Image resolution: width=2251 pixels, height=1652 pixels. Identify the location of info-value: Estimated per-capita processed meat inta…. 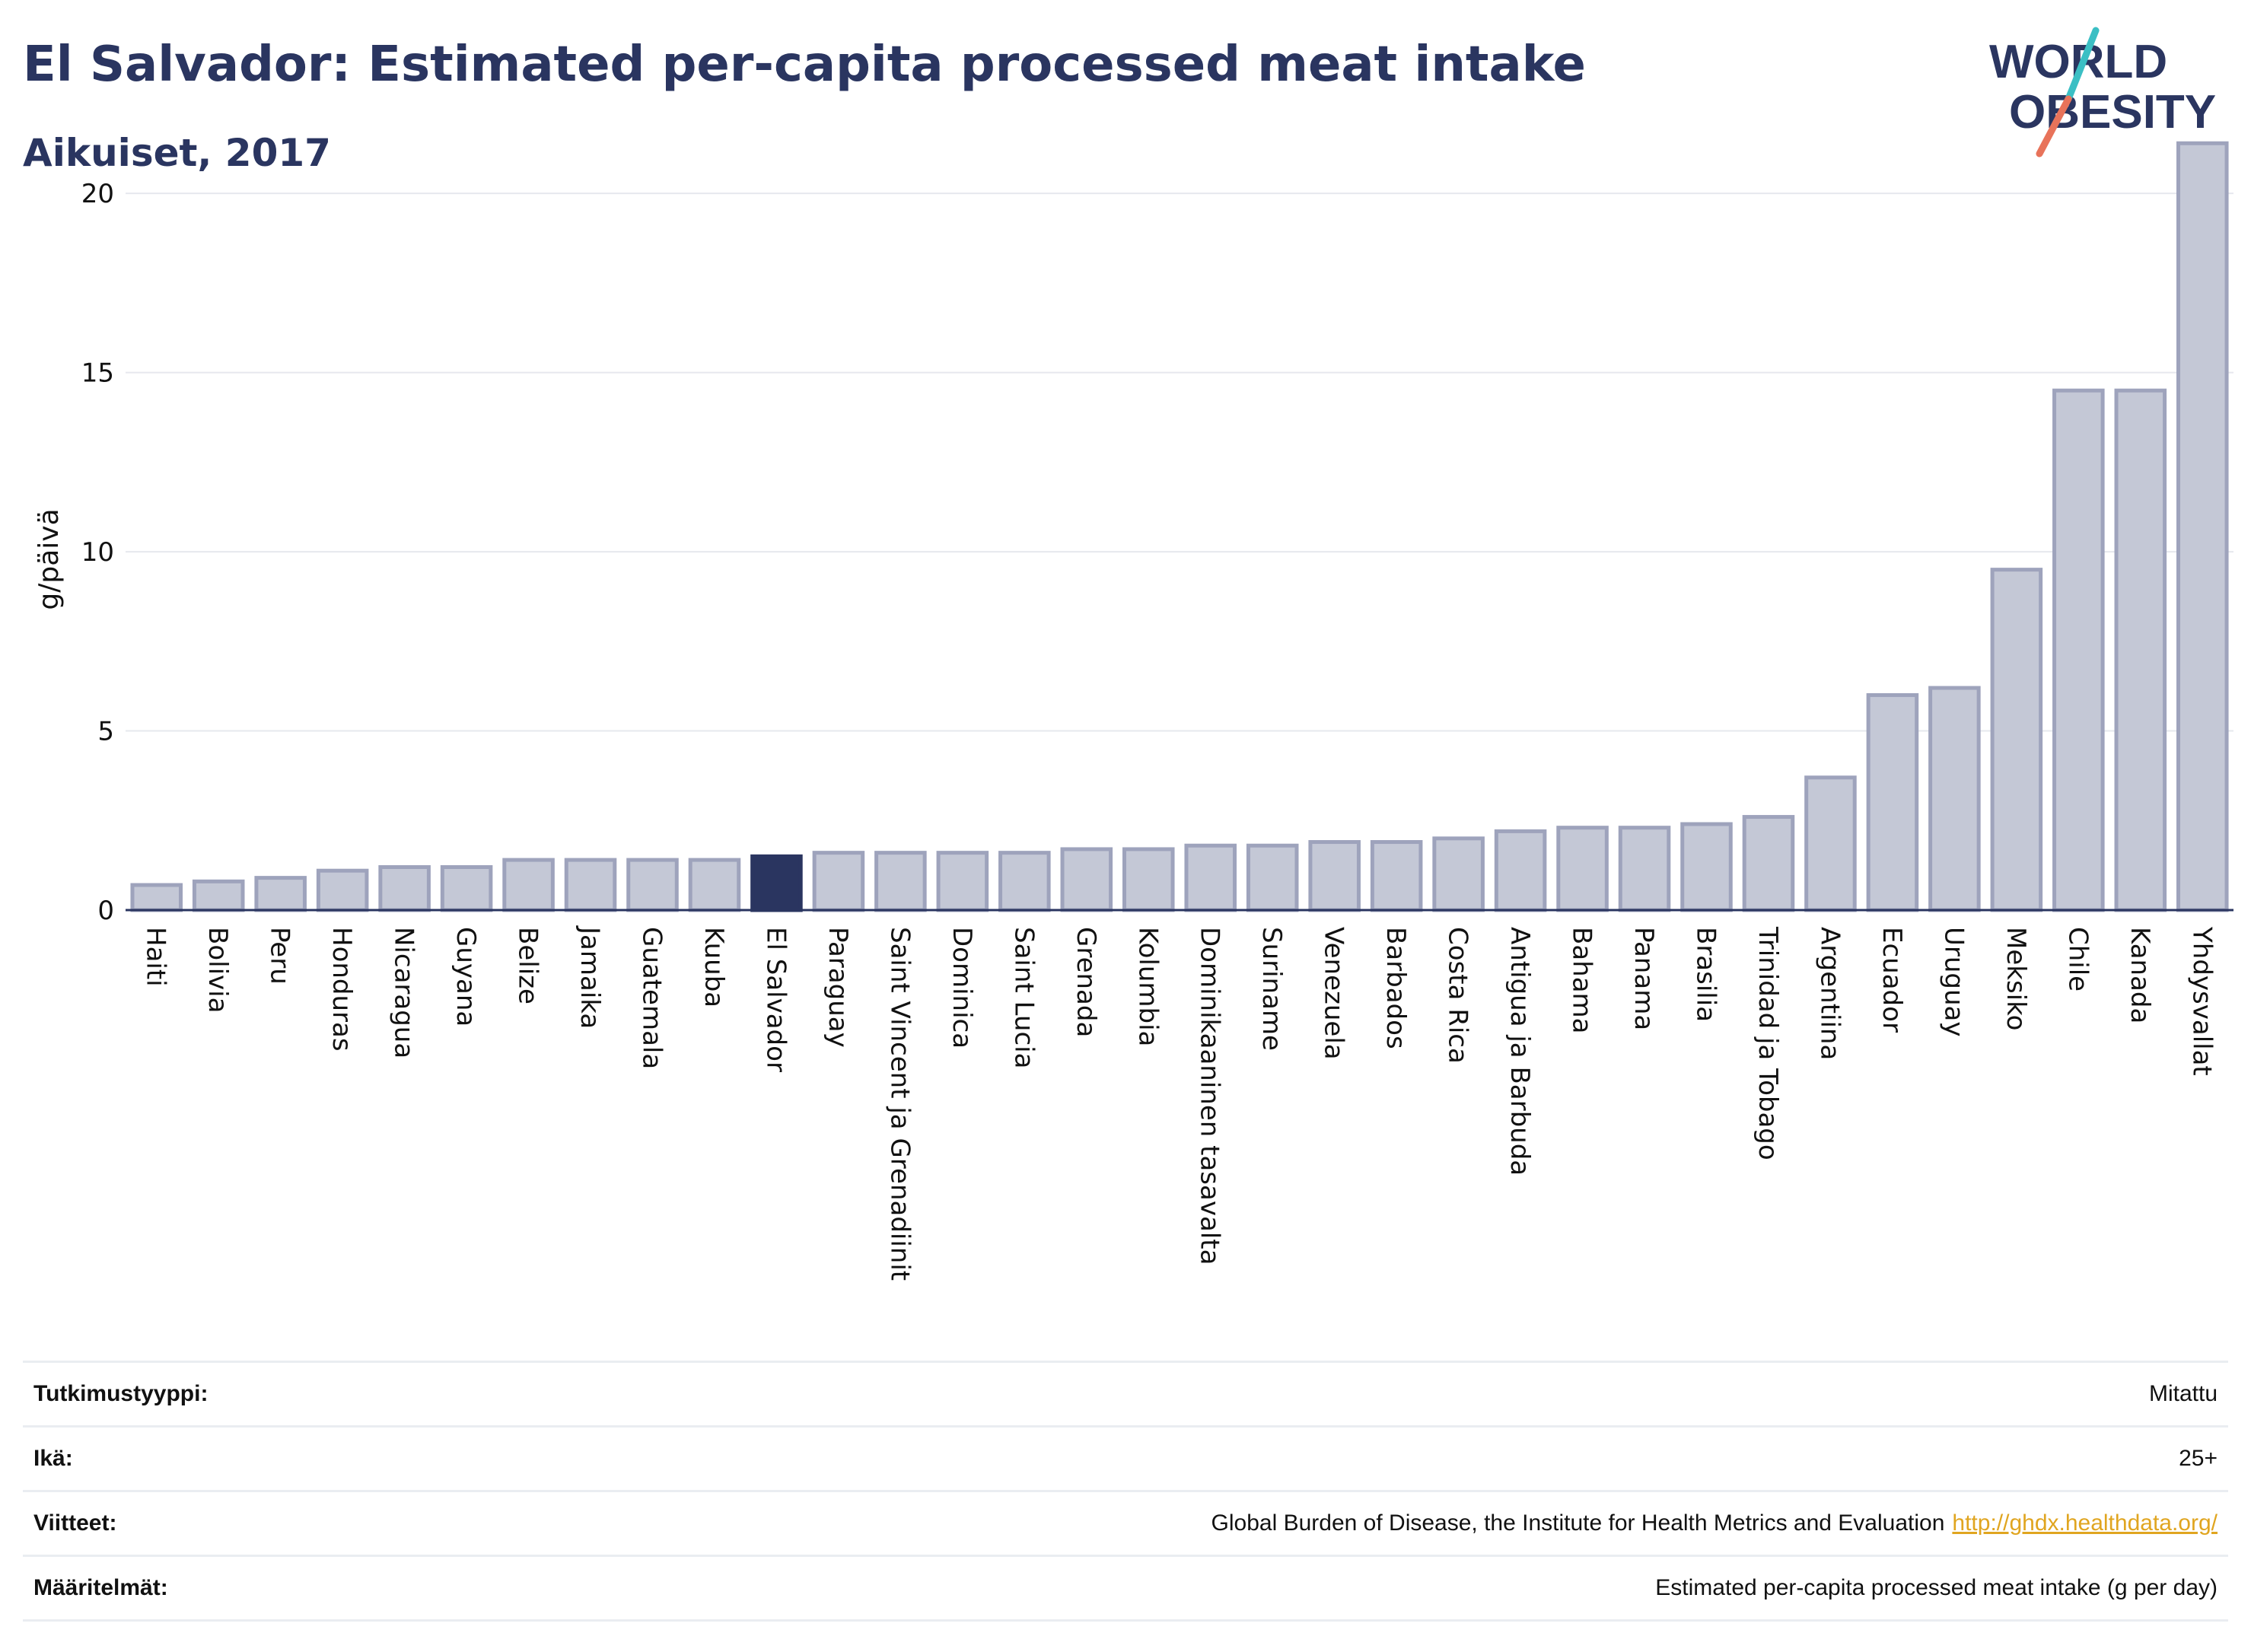
(1936, 1587).